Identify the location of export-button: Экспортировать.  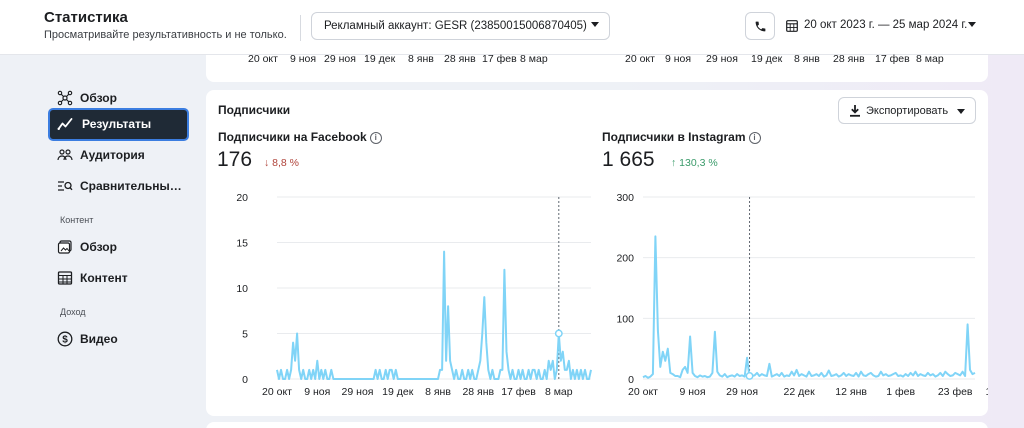
(907, 110).